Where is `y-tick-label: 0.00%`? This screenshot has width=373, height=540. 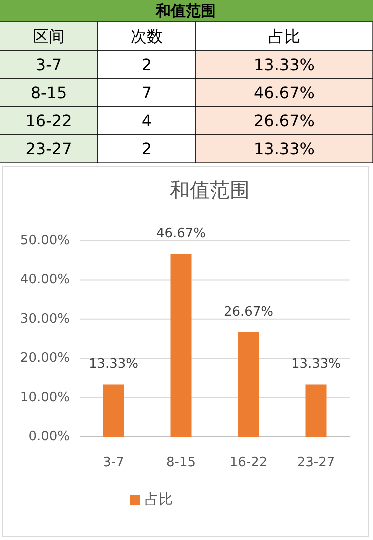
y-tick-label: 0.00% is located at coordinates (49, 437).